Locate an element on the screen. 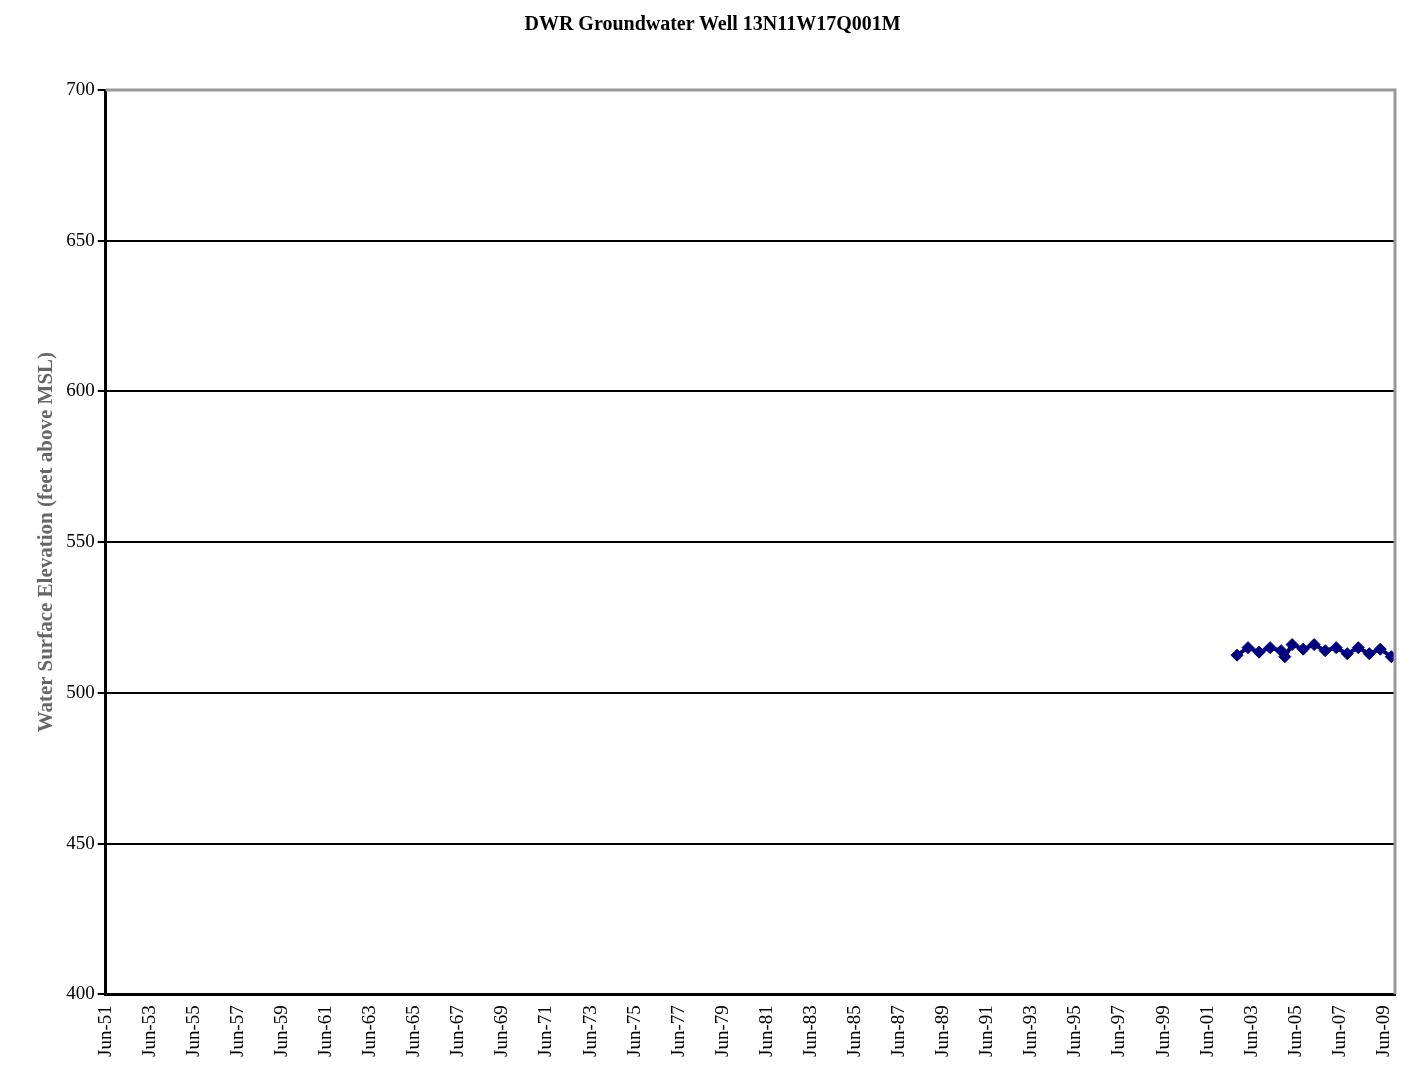 This screenshot has height=1075, width=1425. x-tick-label: Jun-83 is located at coordinates (809, 1031).